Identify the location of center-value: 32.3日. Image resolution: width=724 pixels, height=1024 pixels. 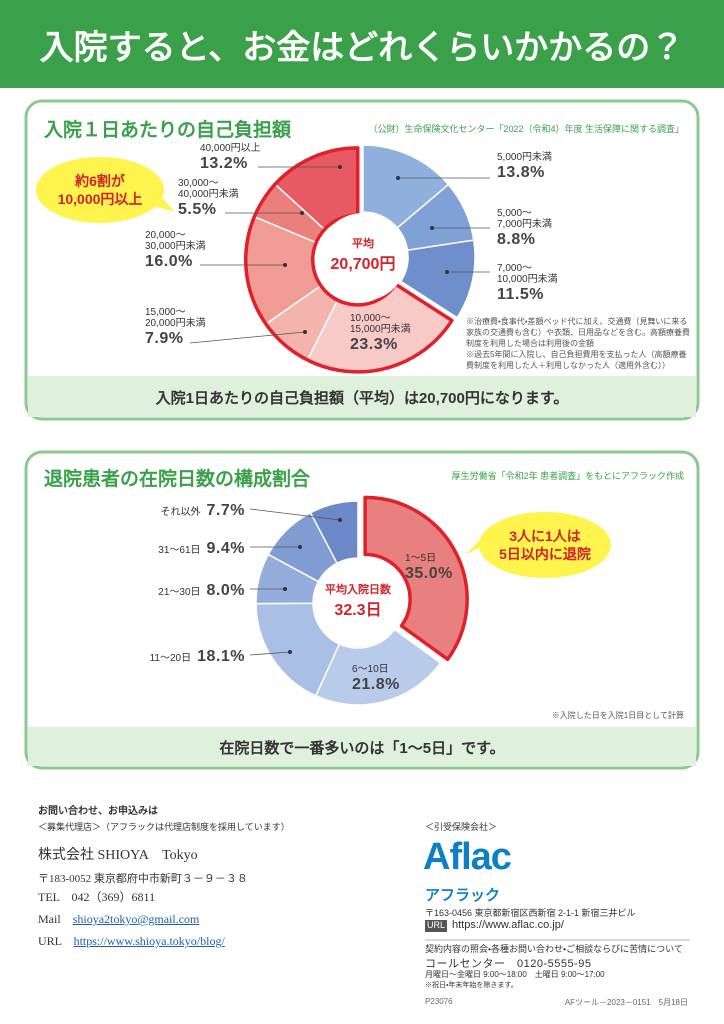
(357, 610).